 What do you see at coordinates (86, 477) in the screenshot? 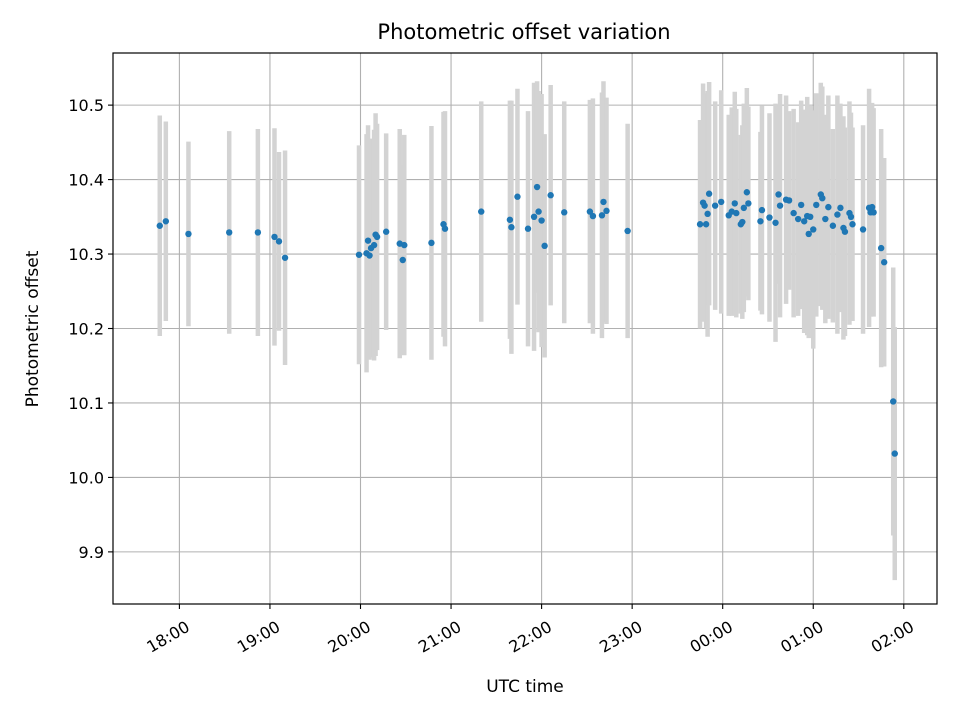
I see `y-tick-label: 10.0` at bounding box center [86, 477].